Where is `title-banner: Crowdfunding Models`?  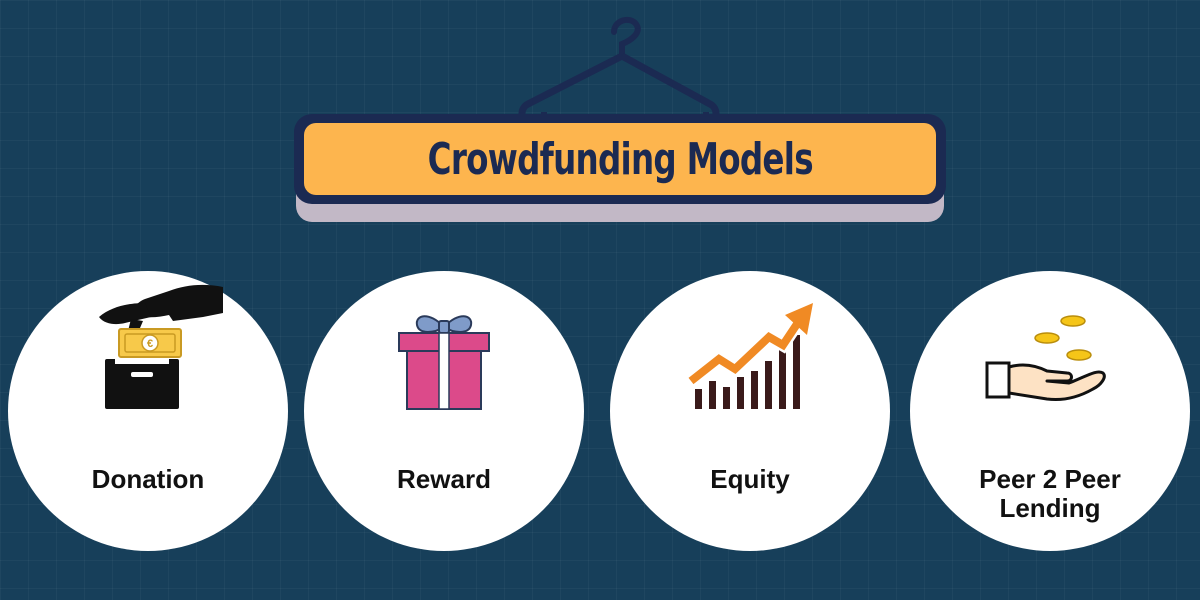
title-banner: Crowdfunding Models is located at coordinates (620, 159).